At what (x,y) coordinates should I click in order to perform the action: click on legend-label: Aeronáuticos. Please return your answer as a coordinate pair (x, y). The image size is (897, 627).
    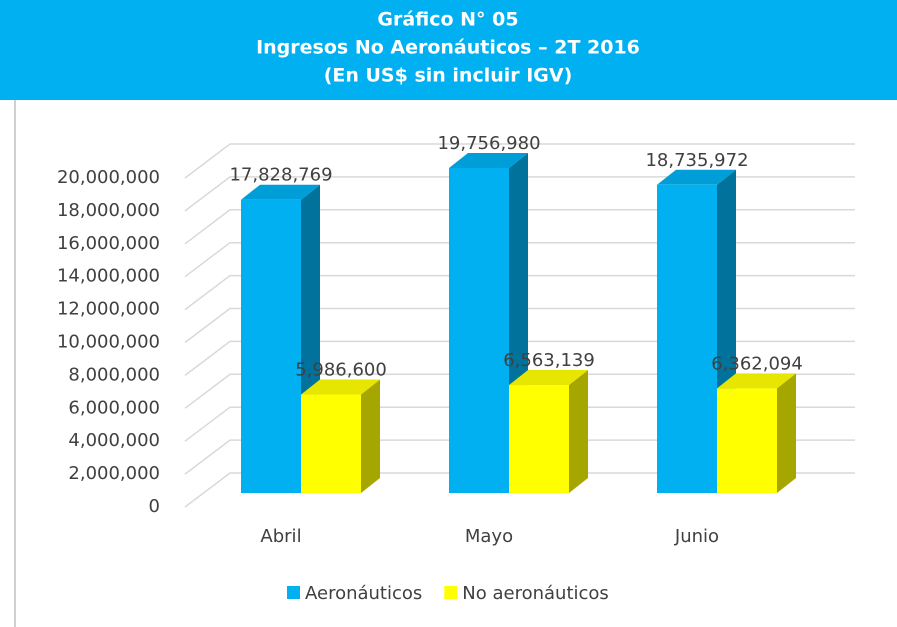
    Looking at the image, I should click on (363, 593).